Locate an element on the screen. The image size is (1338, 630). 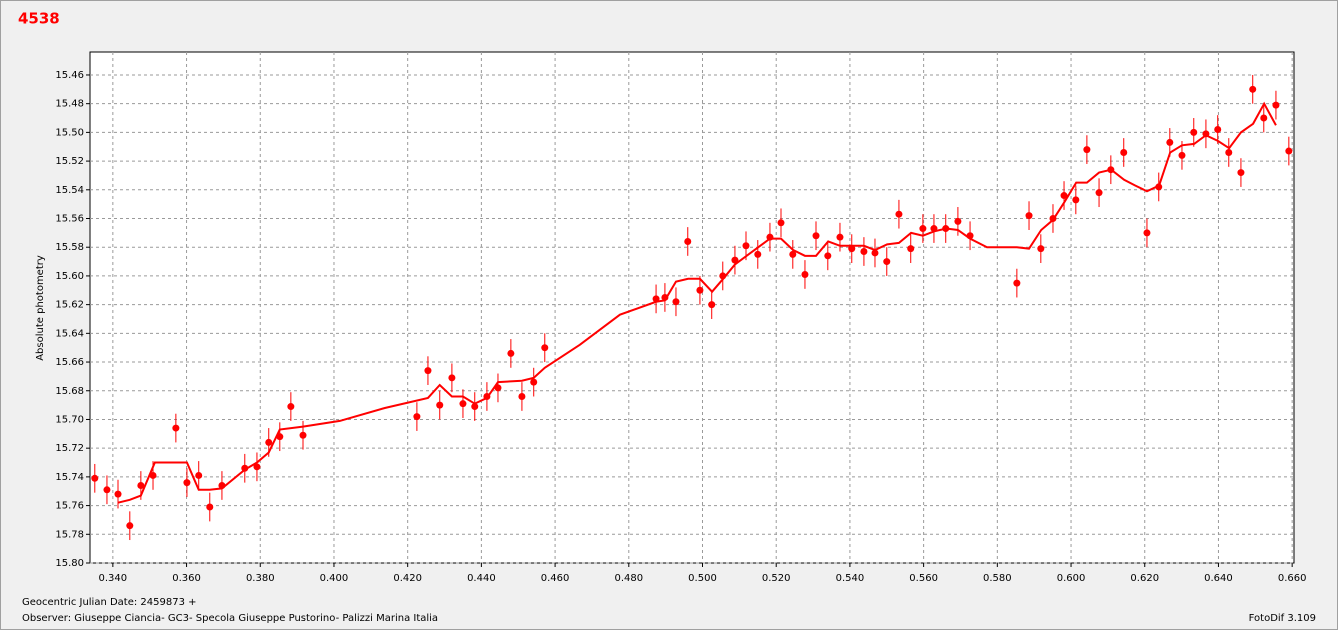
y-tick-label: 15.74 is located at coordinates (69, 477).